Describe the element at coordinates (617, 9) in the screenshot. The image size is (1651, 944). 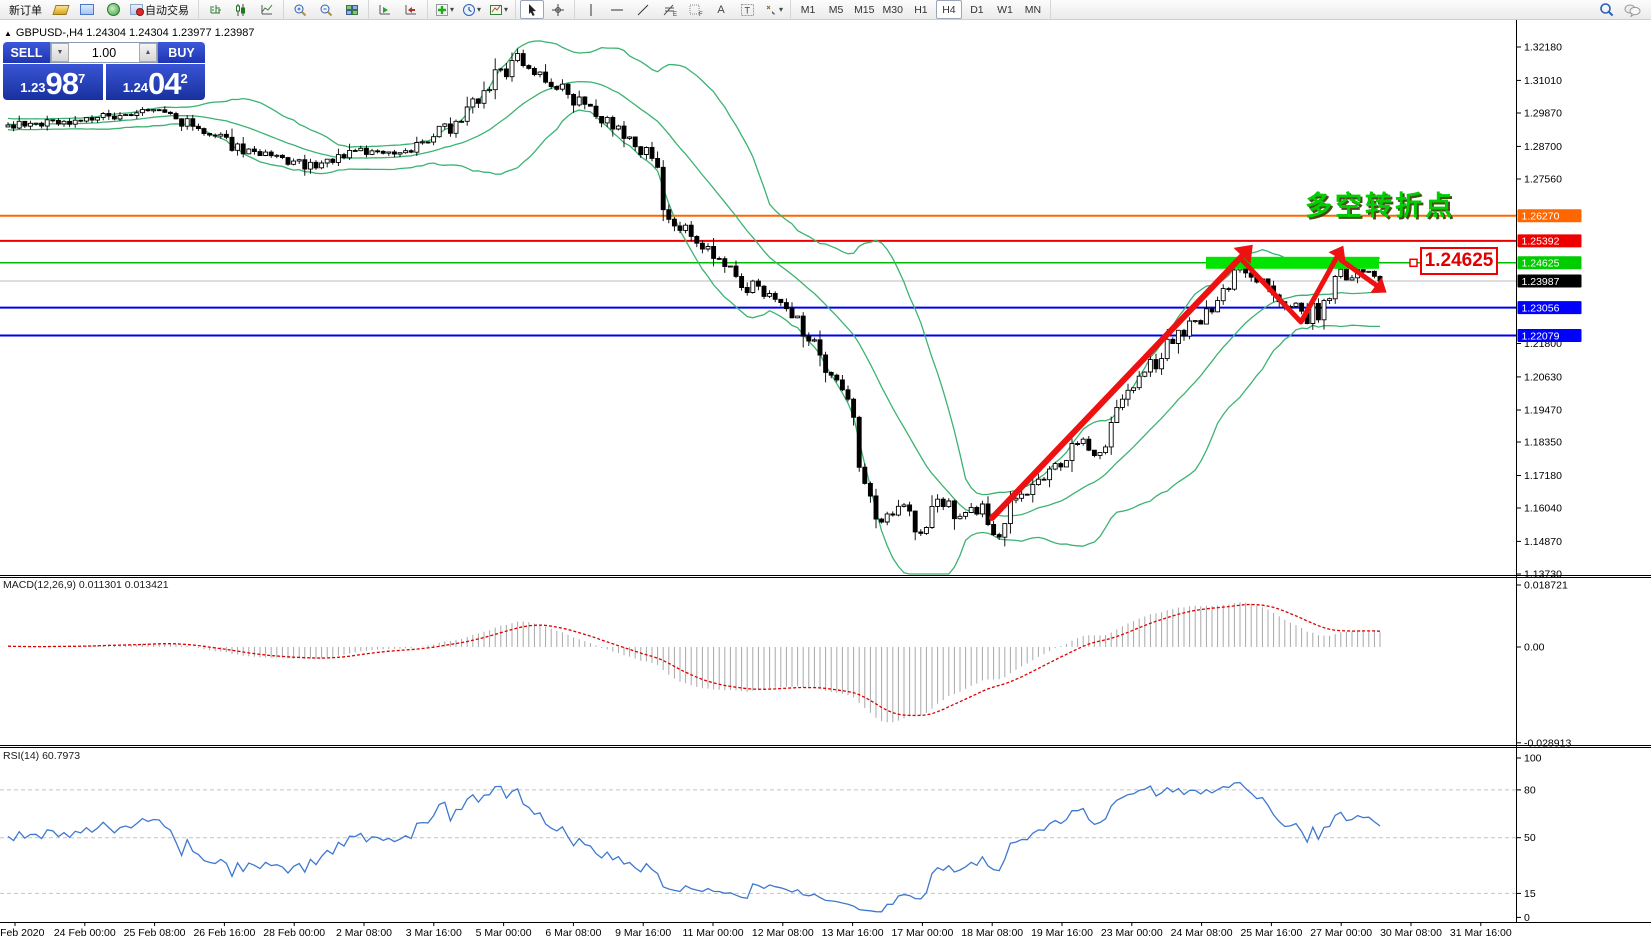
I see `horizontal-line-button` at that location.